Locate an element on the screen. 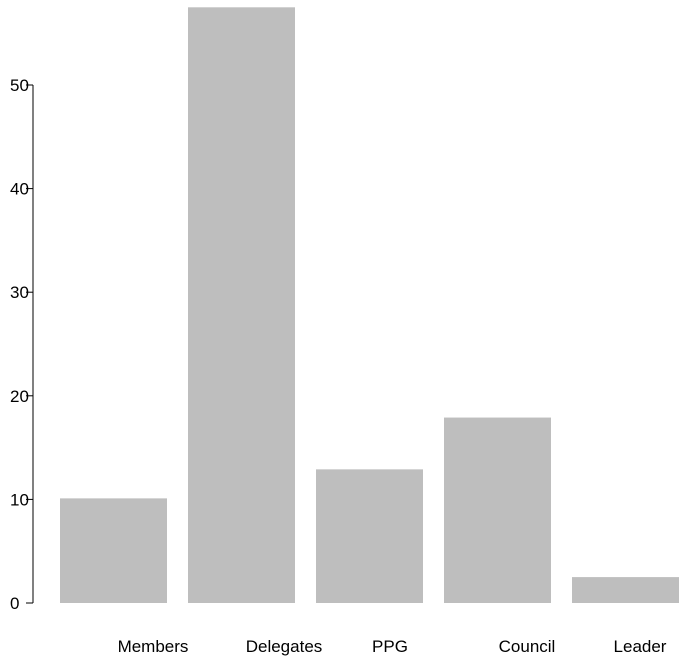  y-tick-label: 0 is located at coordinates (14, 603).